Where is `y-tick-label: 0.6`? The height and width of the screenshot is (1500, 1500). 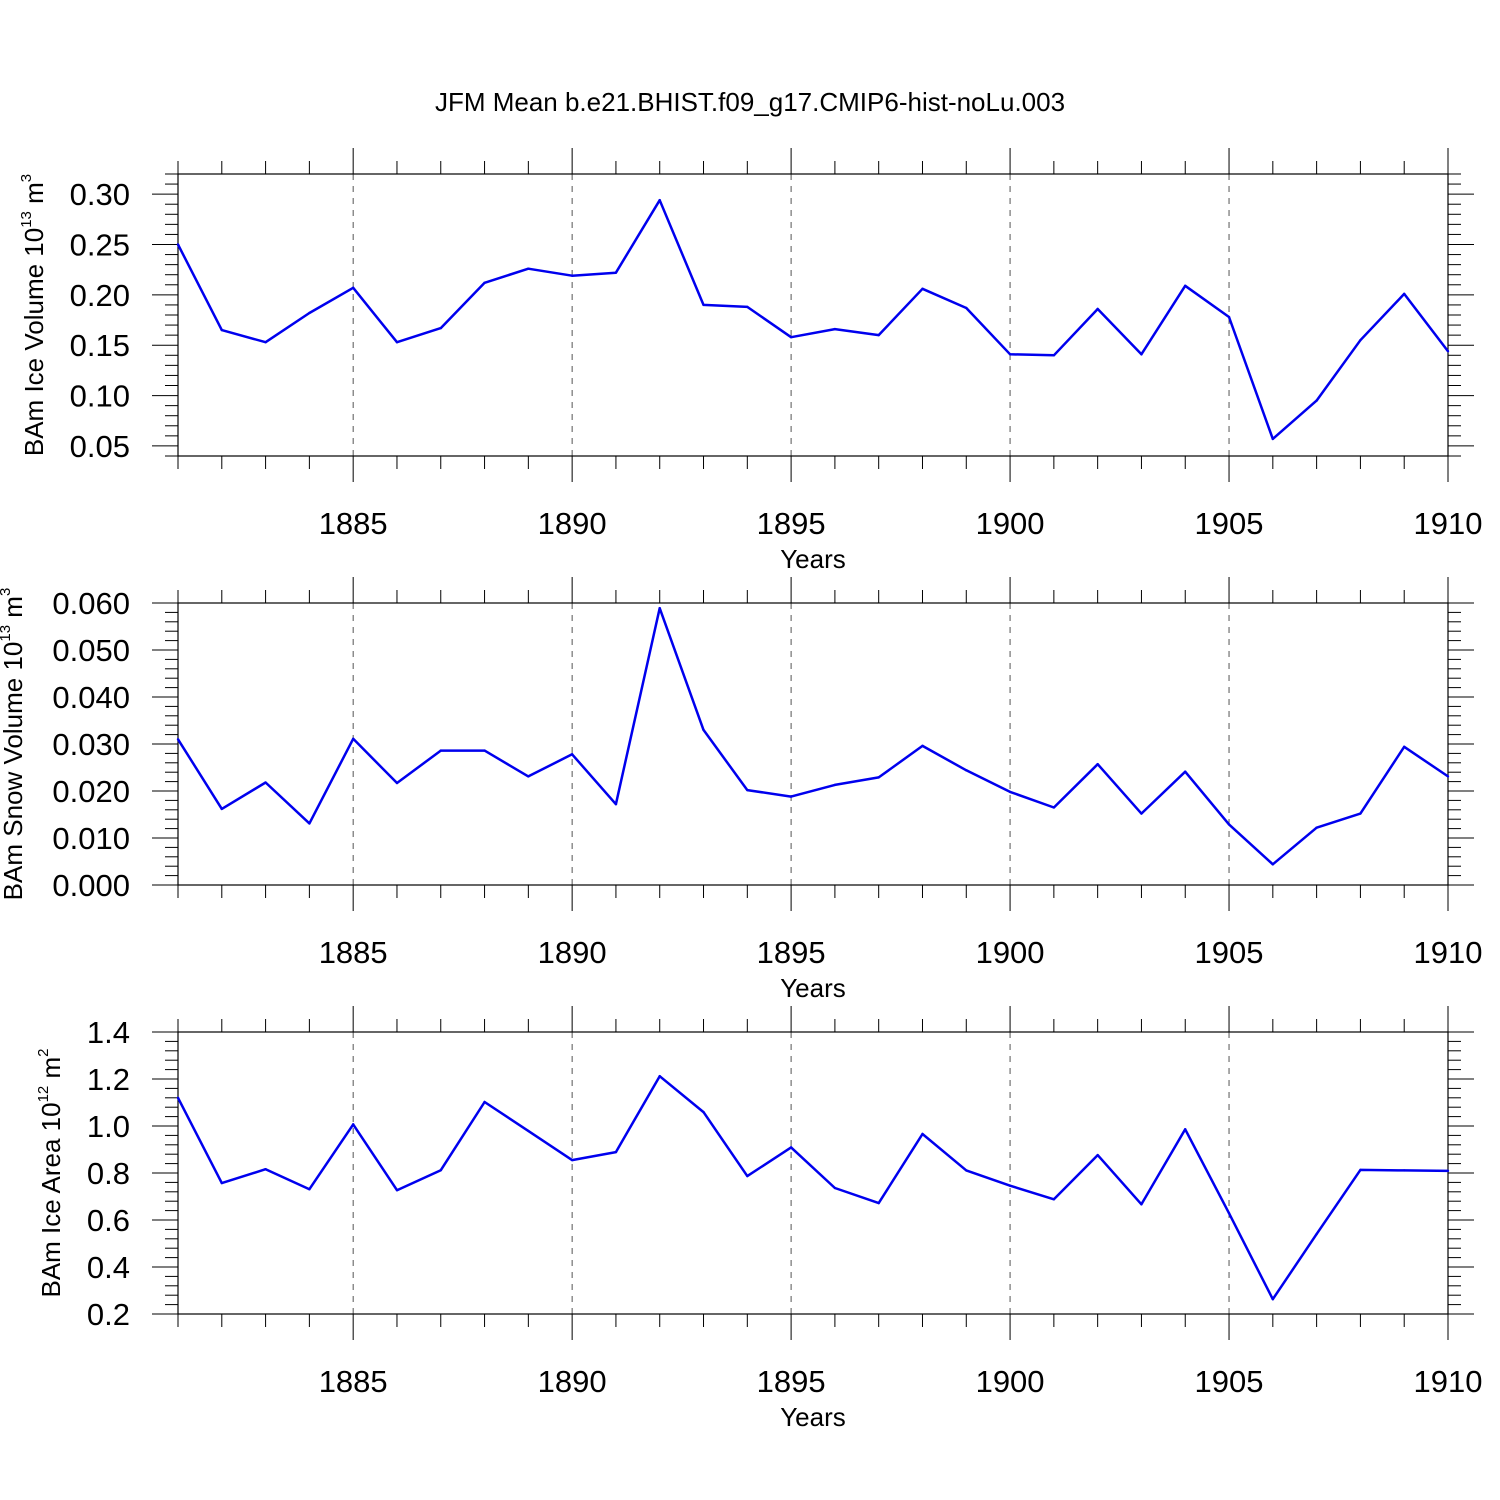
y-tick-label: 0.6 is located at coordinates (108, 1220).